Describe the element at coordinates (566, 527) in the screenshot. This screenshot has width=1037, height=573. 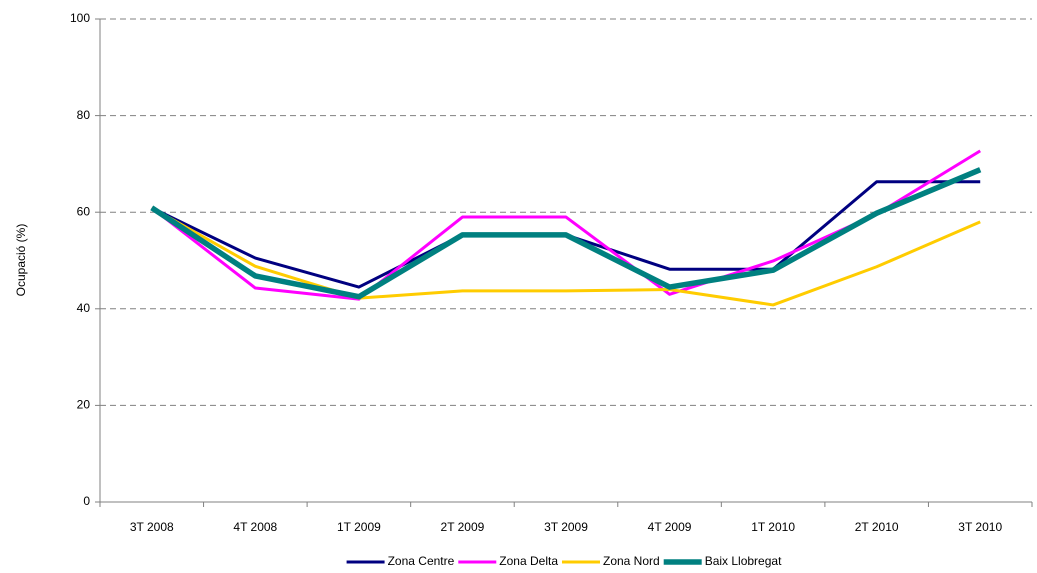
I see `x-tick-label: 3T 2009` at that location.